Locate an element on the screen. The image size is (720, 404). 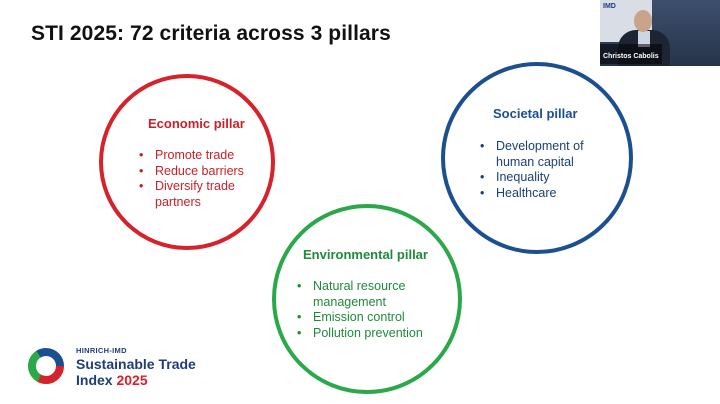
list-item: • Healthcare is located at coordinates (518, 192).